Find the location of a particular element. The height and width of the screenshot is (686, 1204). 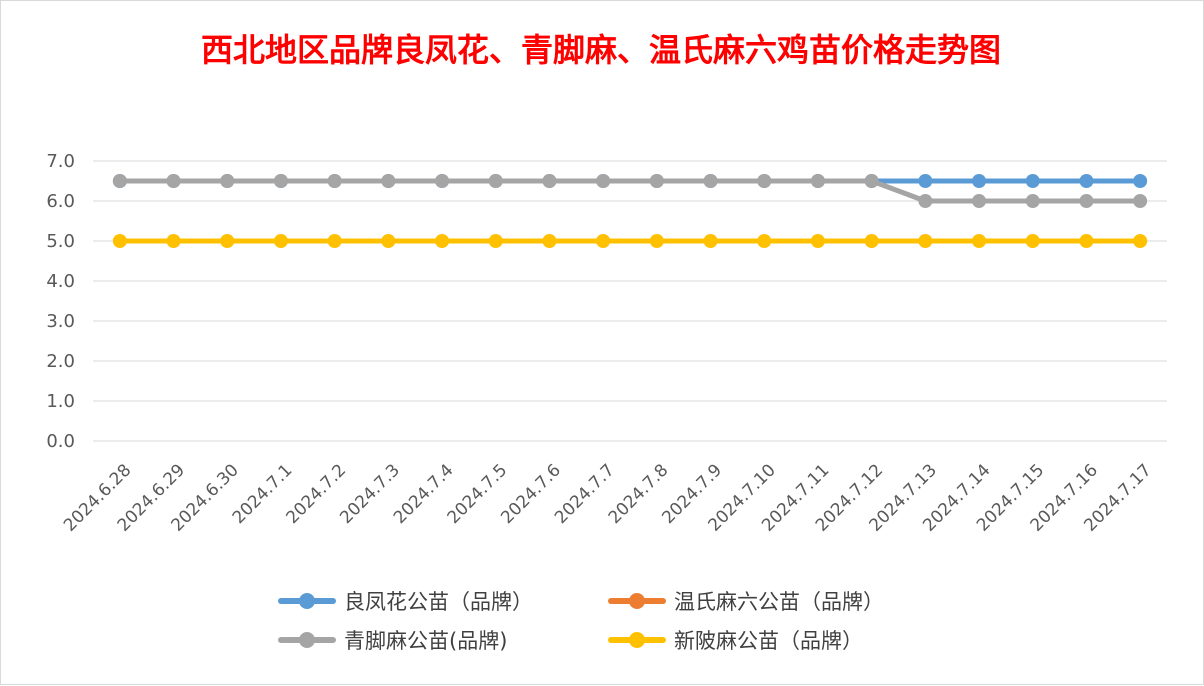

y-tick-label: 5.0 is located at coordinates (60, 241).